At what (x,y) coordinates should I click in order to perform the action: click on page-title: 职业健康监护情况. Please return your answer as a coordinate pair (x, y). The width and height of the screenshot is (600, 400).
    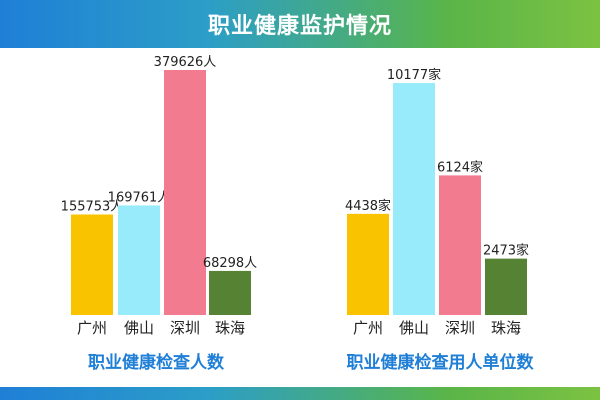
    Looking at the image, I should click on (299, 26).